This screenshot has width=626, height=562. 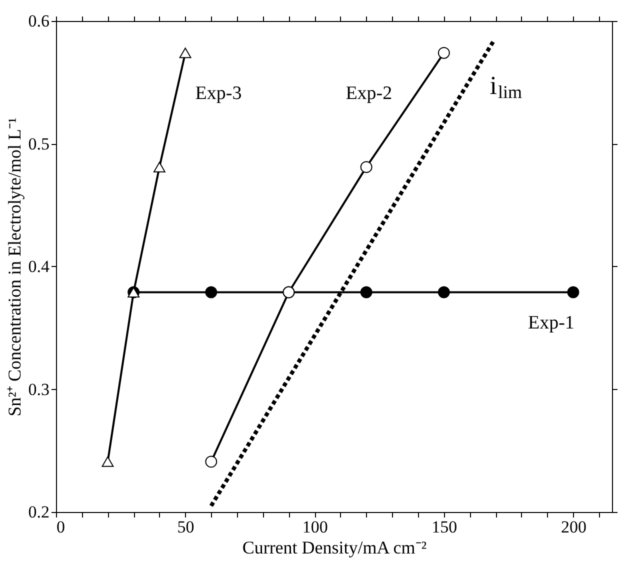 What do you see at coordinates (551, 323) in the screenshot?
I see `series-label: Exp-1` at bounding box center [551, 323].